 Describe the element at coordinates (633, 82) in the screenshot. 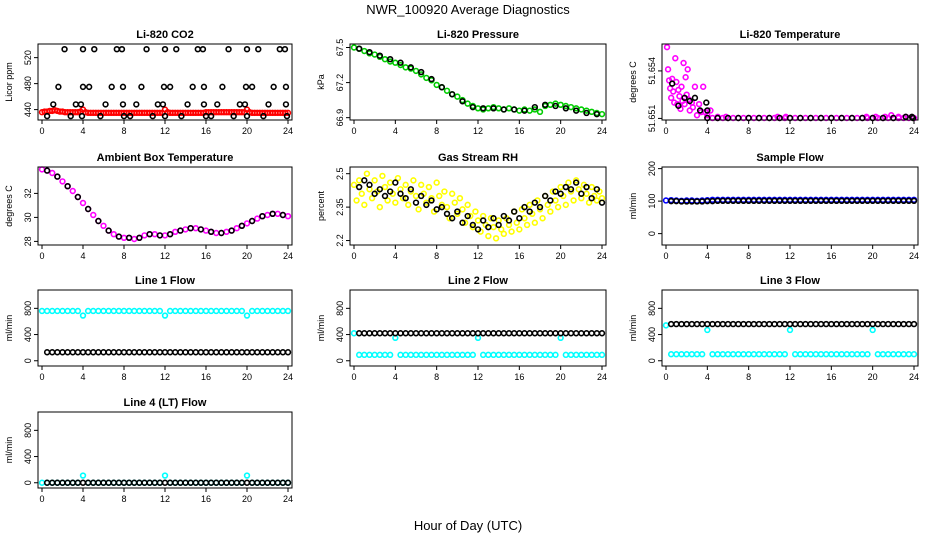

I see `y-axis-label: degrees C` at that location.